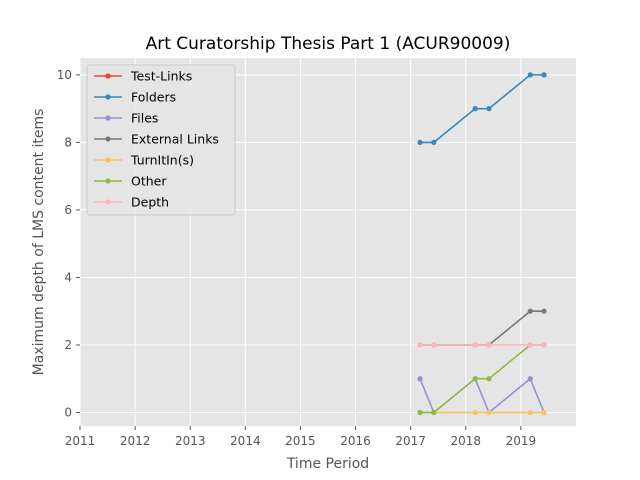 The image size is (640, 480). Describe the element at coordinates (162, 160) in the screenshot. I see `legend-label: TurnItIn(s)` at that location.